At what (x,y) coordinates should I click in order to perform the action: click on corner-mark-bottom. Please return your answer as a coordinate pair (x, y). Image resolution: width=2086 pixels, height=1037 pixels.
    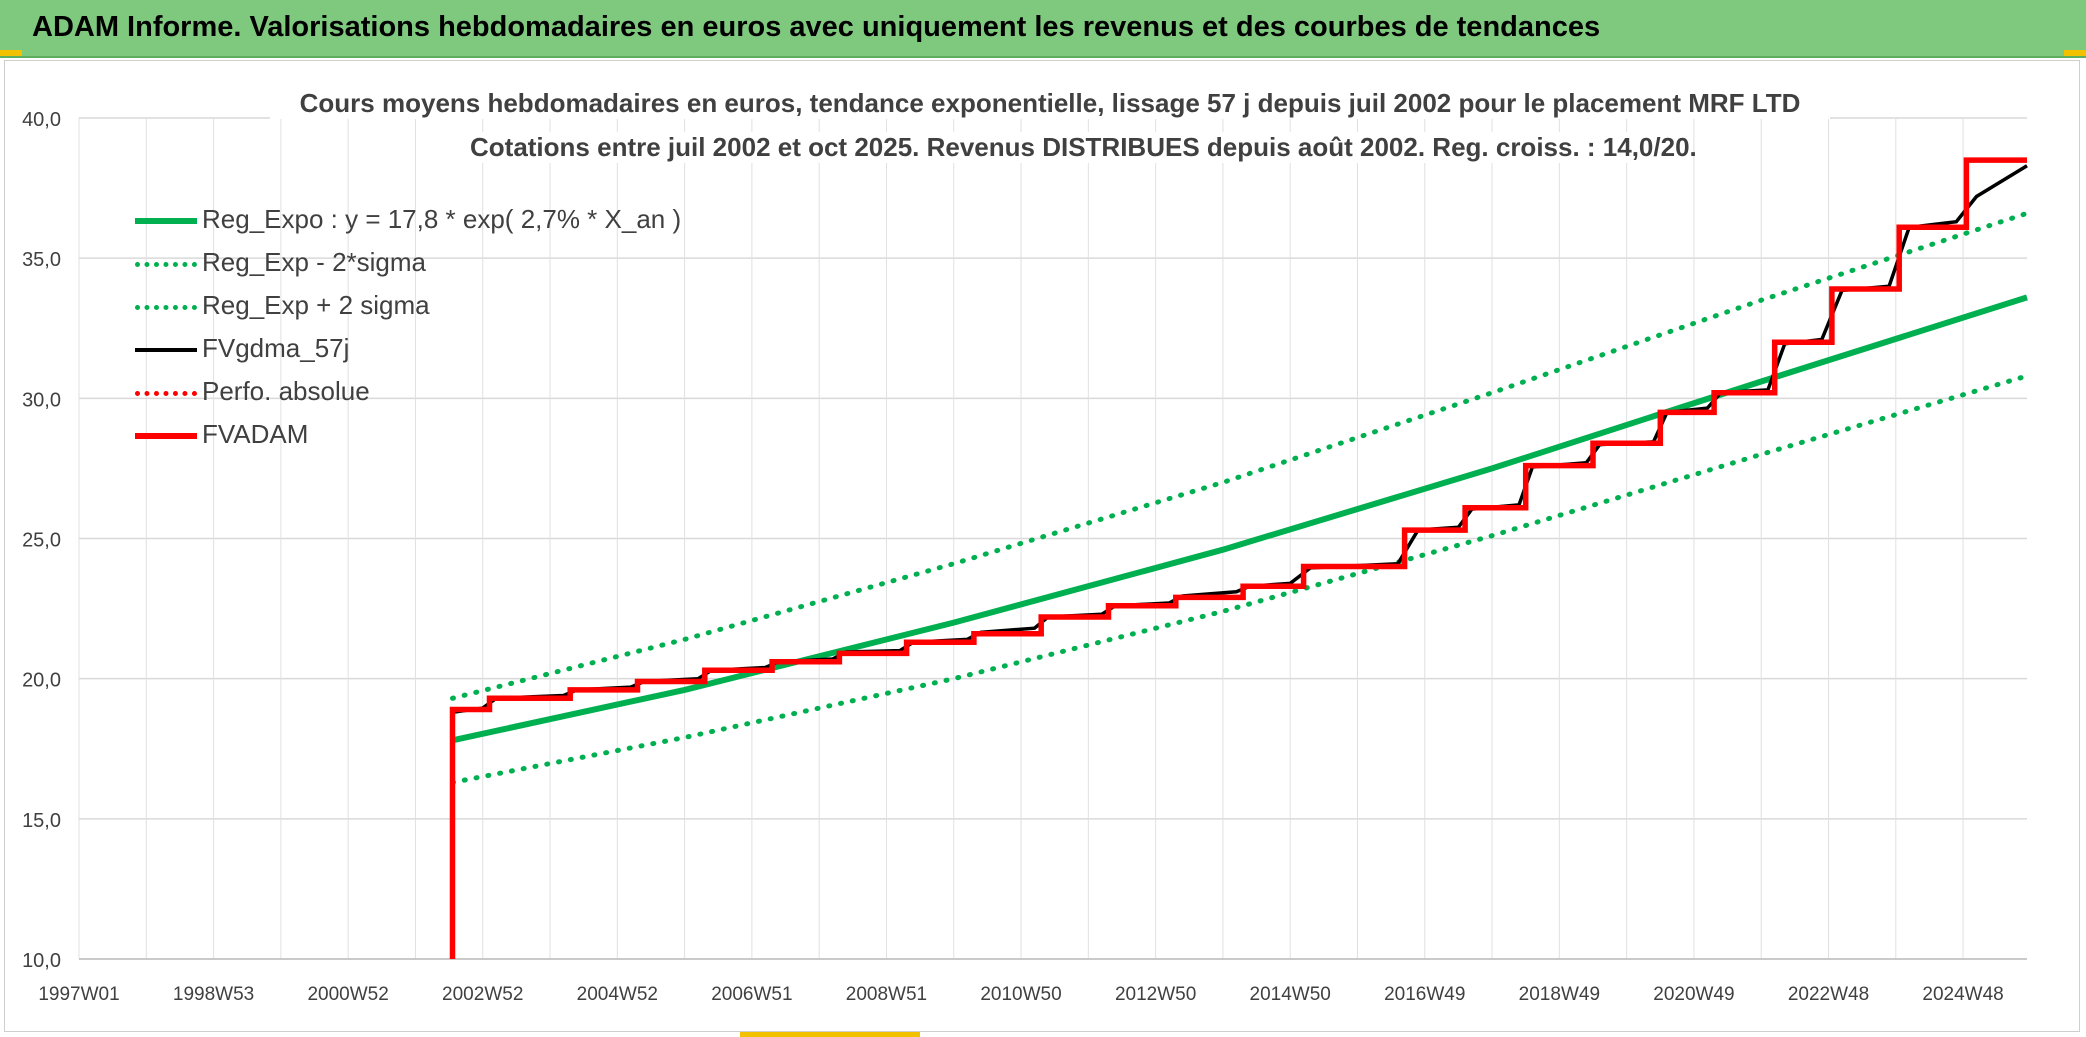
    Looking at the image, I should click on (830, 1034).